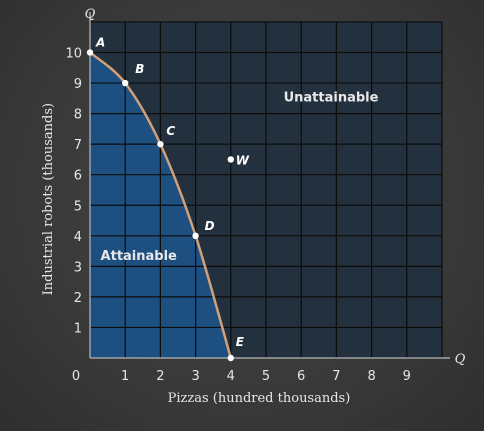  What do you see at coordinates (90, 52) in the screenshot?
I see `point-a` at bounding box center [90, 52].